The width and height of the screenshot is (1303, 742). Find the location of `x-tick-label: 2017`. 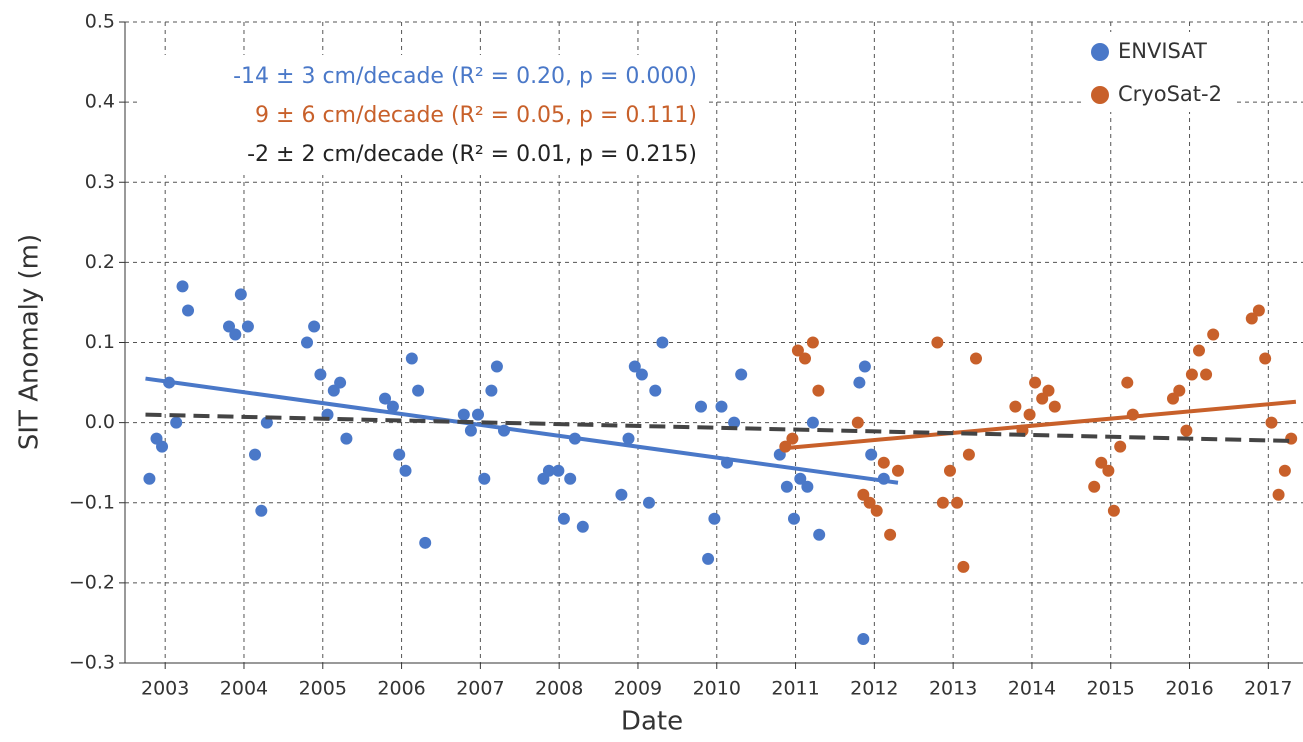

x-tick-label: 2017 is located at coordinates (1268, 689).